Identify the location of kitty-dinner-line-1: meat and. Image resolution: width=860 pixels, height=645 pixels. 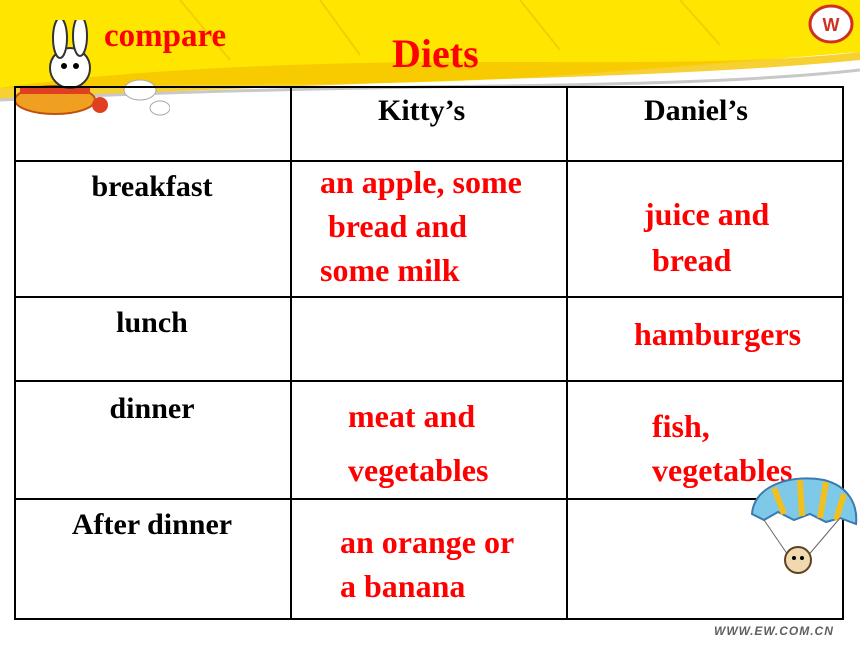
(412, 416).